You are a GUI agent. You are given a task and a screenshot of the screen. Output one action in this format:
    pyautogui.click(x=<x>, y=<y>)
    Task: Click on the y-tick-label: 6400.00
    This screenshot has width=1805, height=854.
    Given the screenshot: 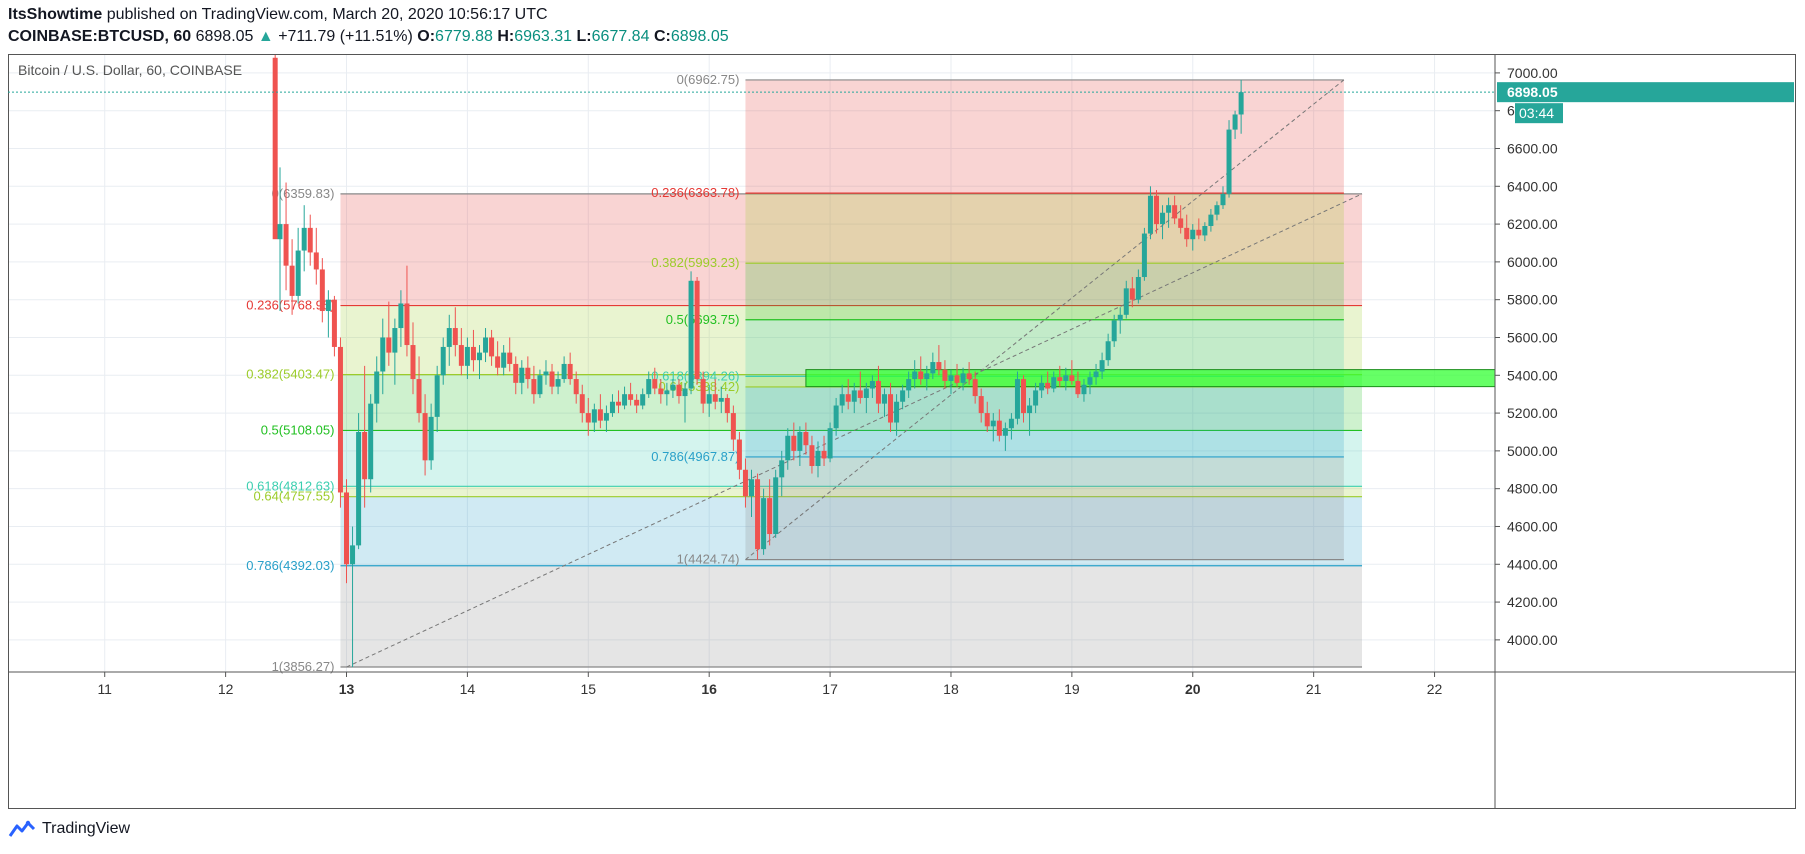 What is the action you would take?
    pyautogui.click(x=1532, y=186)
    